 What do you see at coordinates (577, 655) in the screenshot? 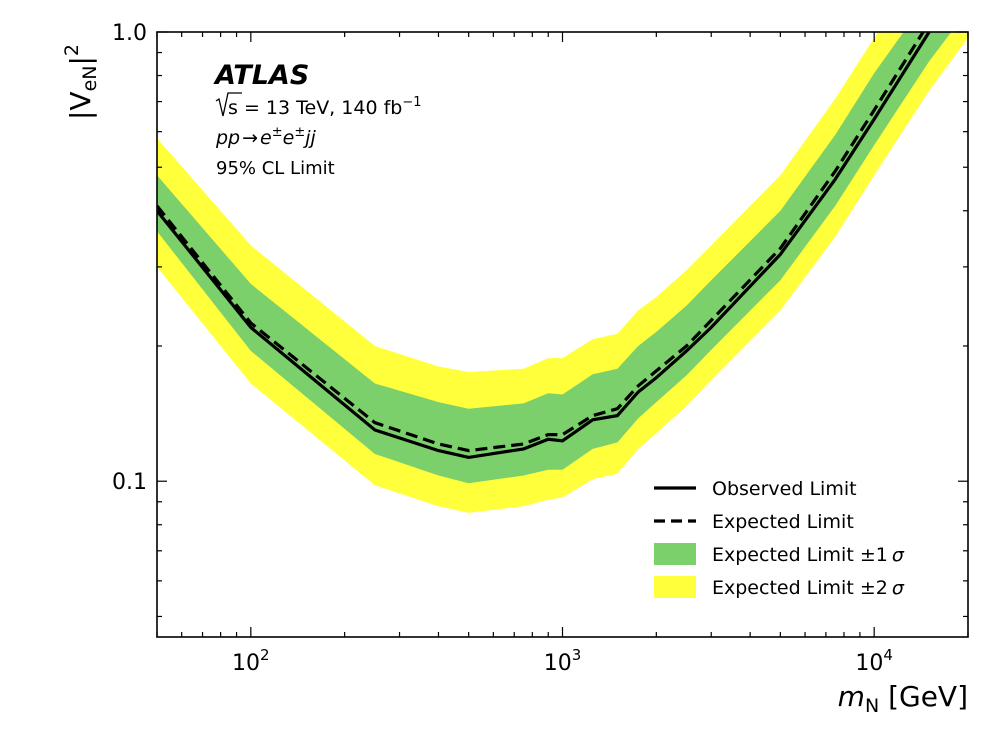
I see `x-tick-label-exp: 3` at bounding box center [577, 655].